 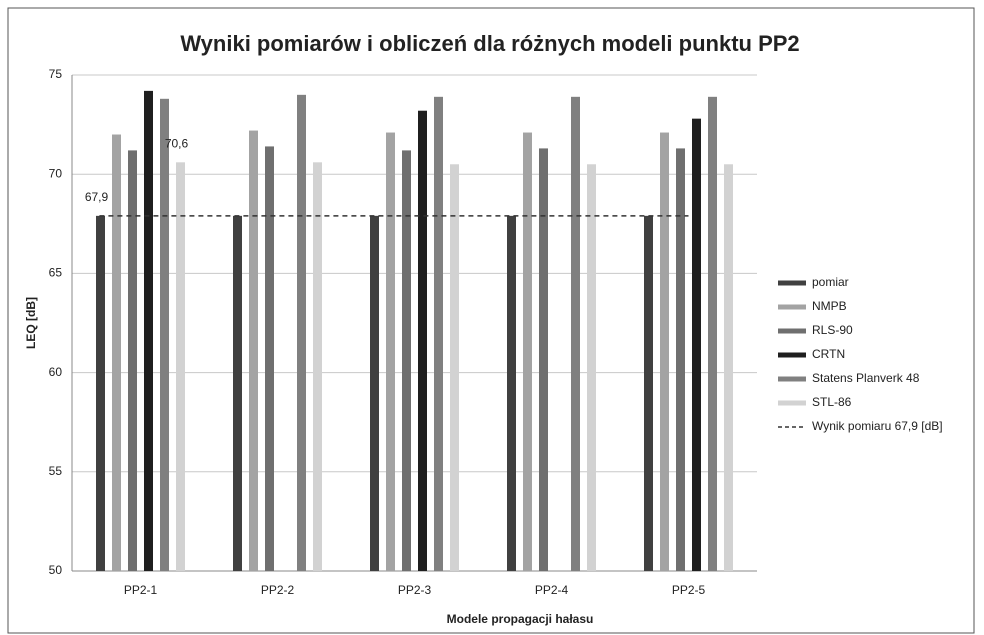 What do you see at coordinates (56, 173) in the screenshot?
I see `y-tick-label: 70` at bounding box center [56, 173].